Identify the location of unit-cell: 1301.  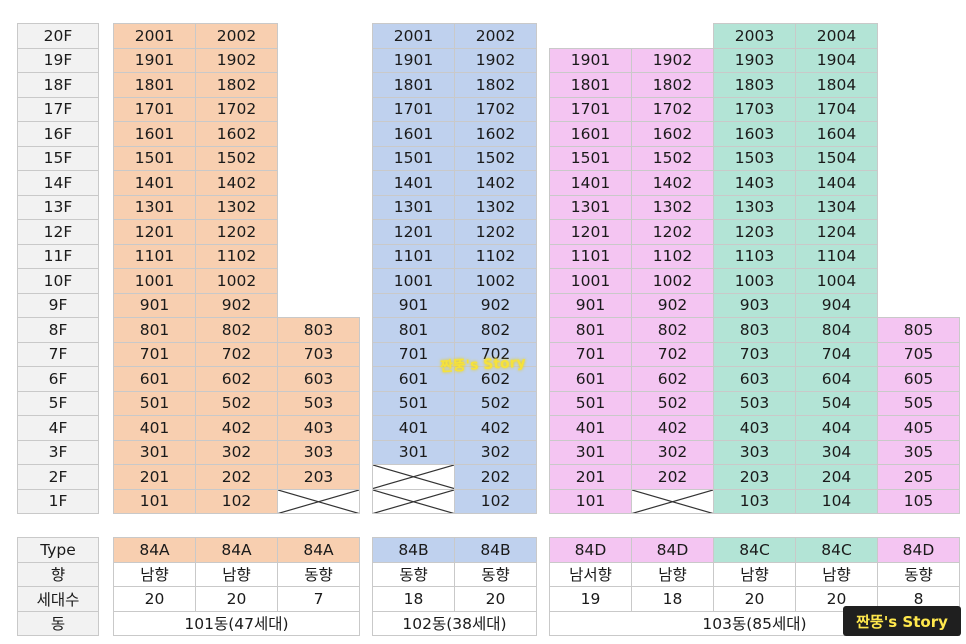
(413, 207).